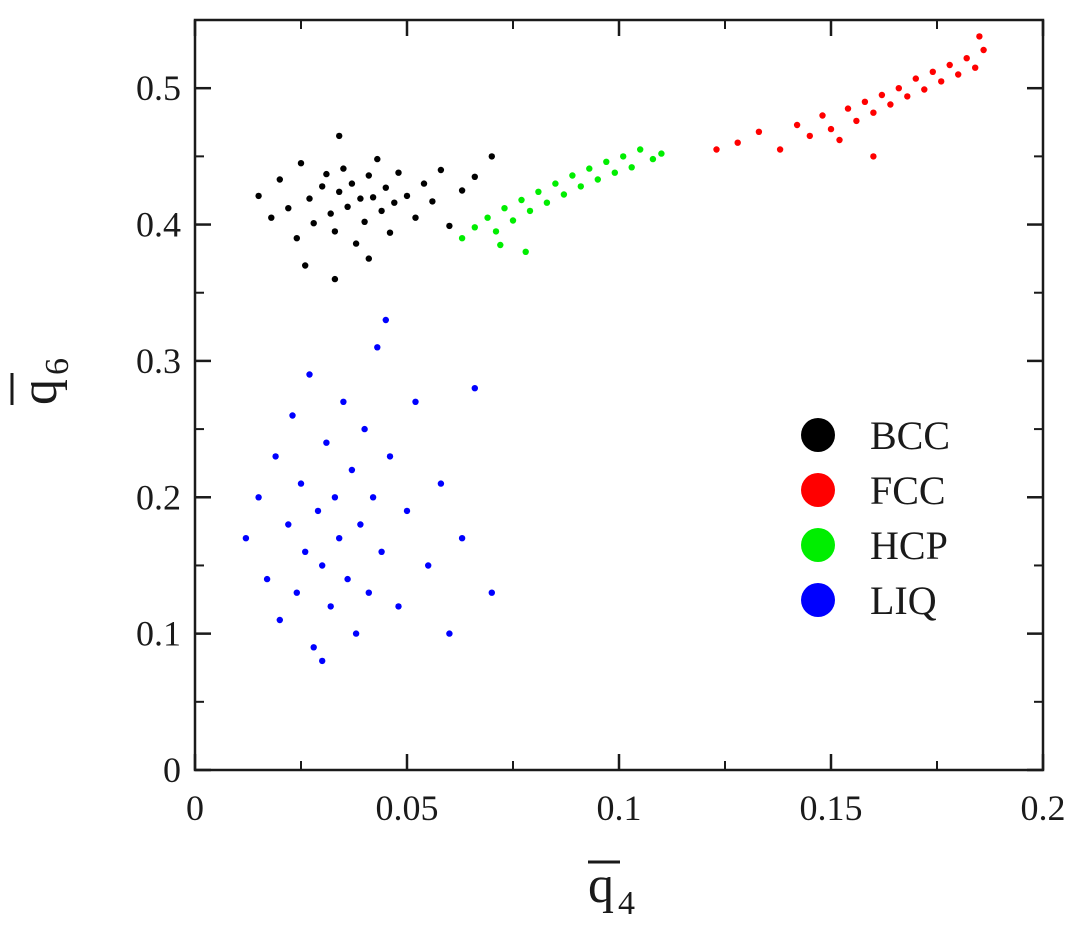  What do you see at coordinates (903, 600) in the screenshot?
I see `legend-label-liq: LIQ` at bounding box center [903, 600].